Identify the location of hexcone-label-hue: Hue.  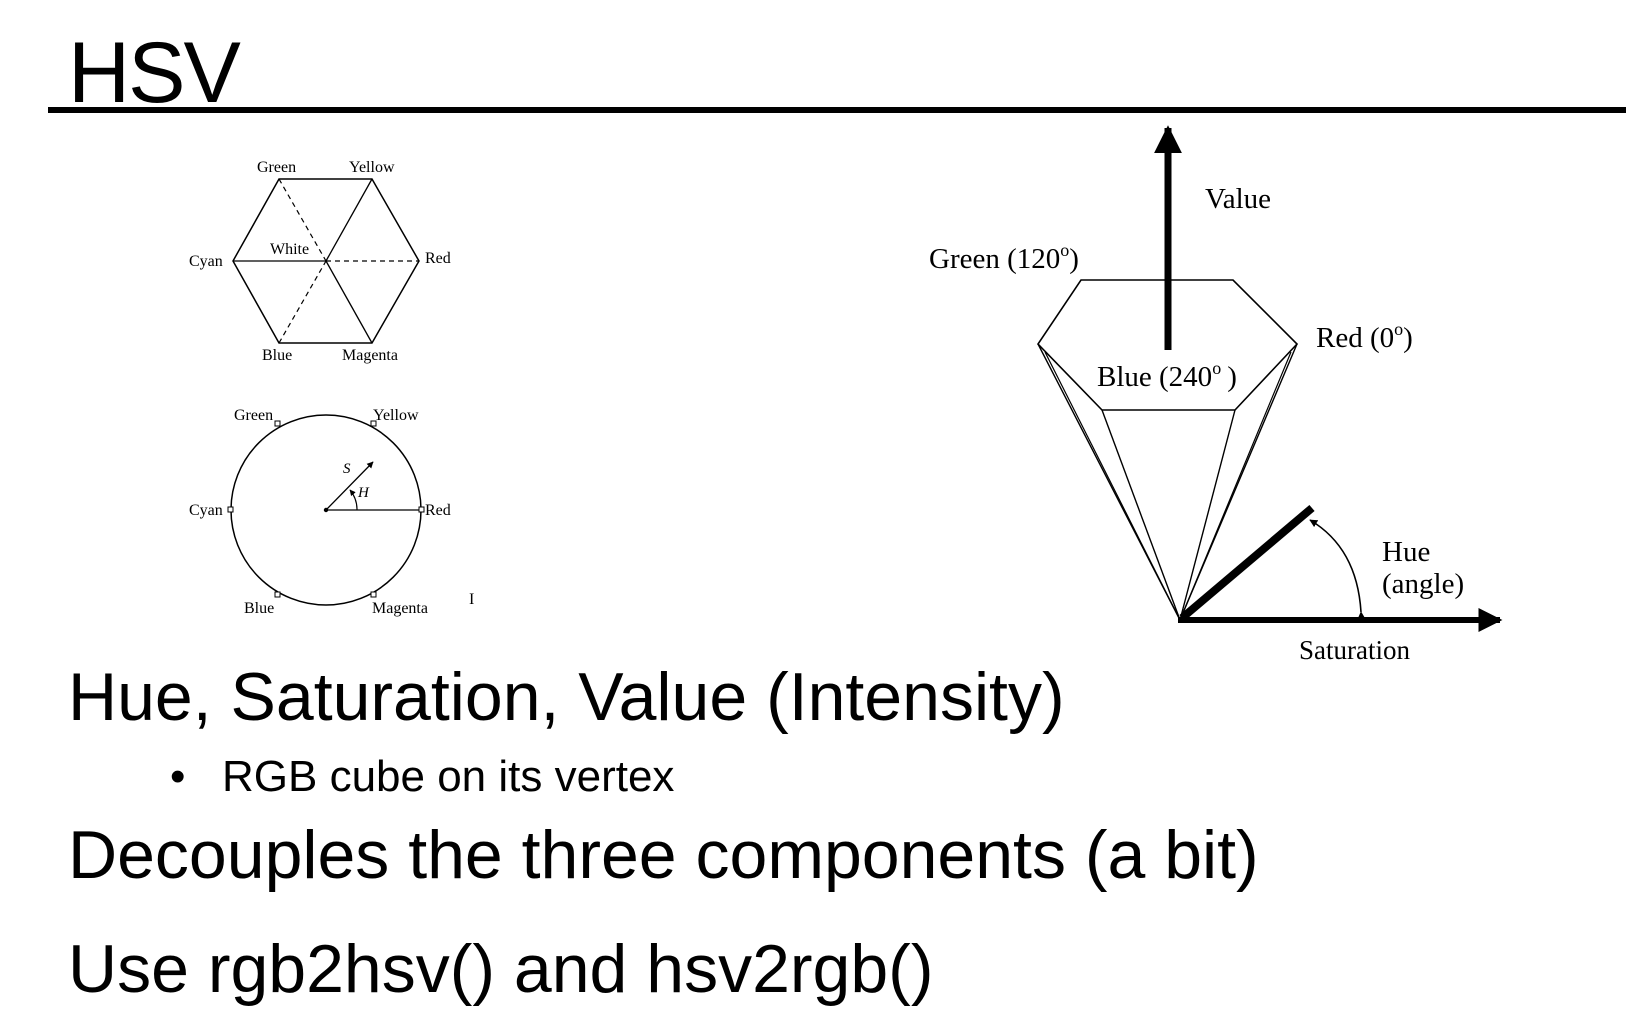
(1406, 552).